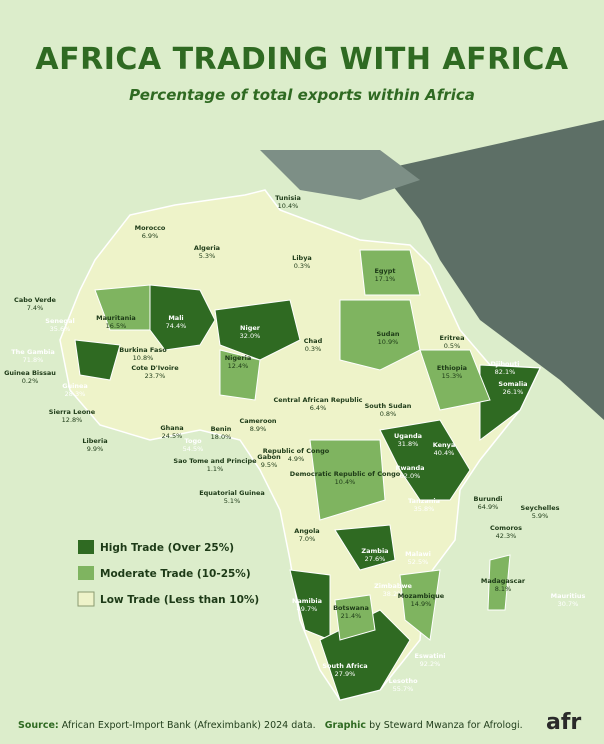 The height and width of the screenshot is (744, 604). Describe the element at coordinates (318, 408) in the screenshot. I see `country-value: 6.4%` at that location.